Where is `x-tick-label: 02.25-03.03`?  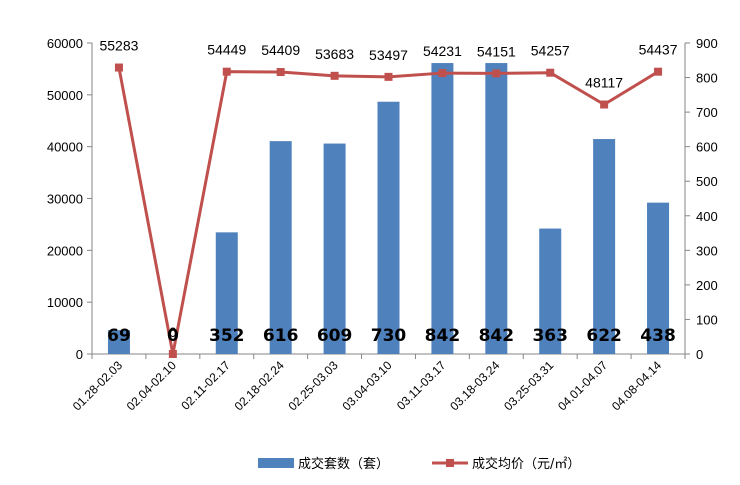
x-tick-label: 02.25-03.03 is located at coordinates (313, 385).